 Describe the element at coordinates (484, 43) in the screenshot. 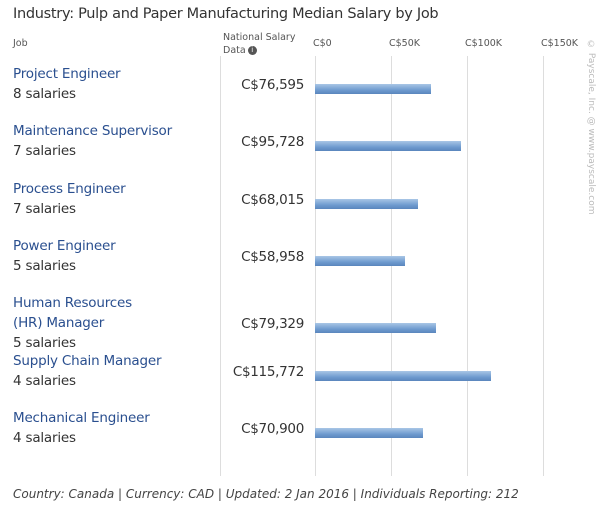

I see `x-tick-label: C$100K` at that location.